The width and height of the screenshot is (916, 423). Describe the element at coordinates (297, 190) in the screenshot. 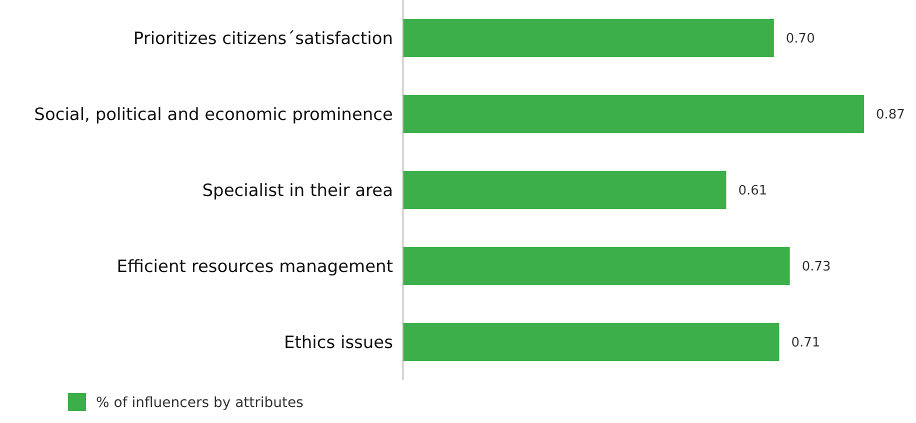

I see `y-tick-label: Specialist in their area` at that location.